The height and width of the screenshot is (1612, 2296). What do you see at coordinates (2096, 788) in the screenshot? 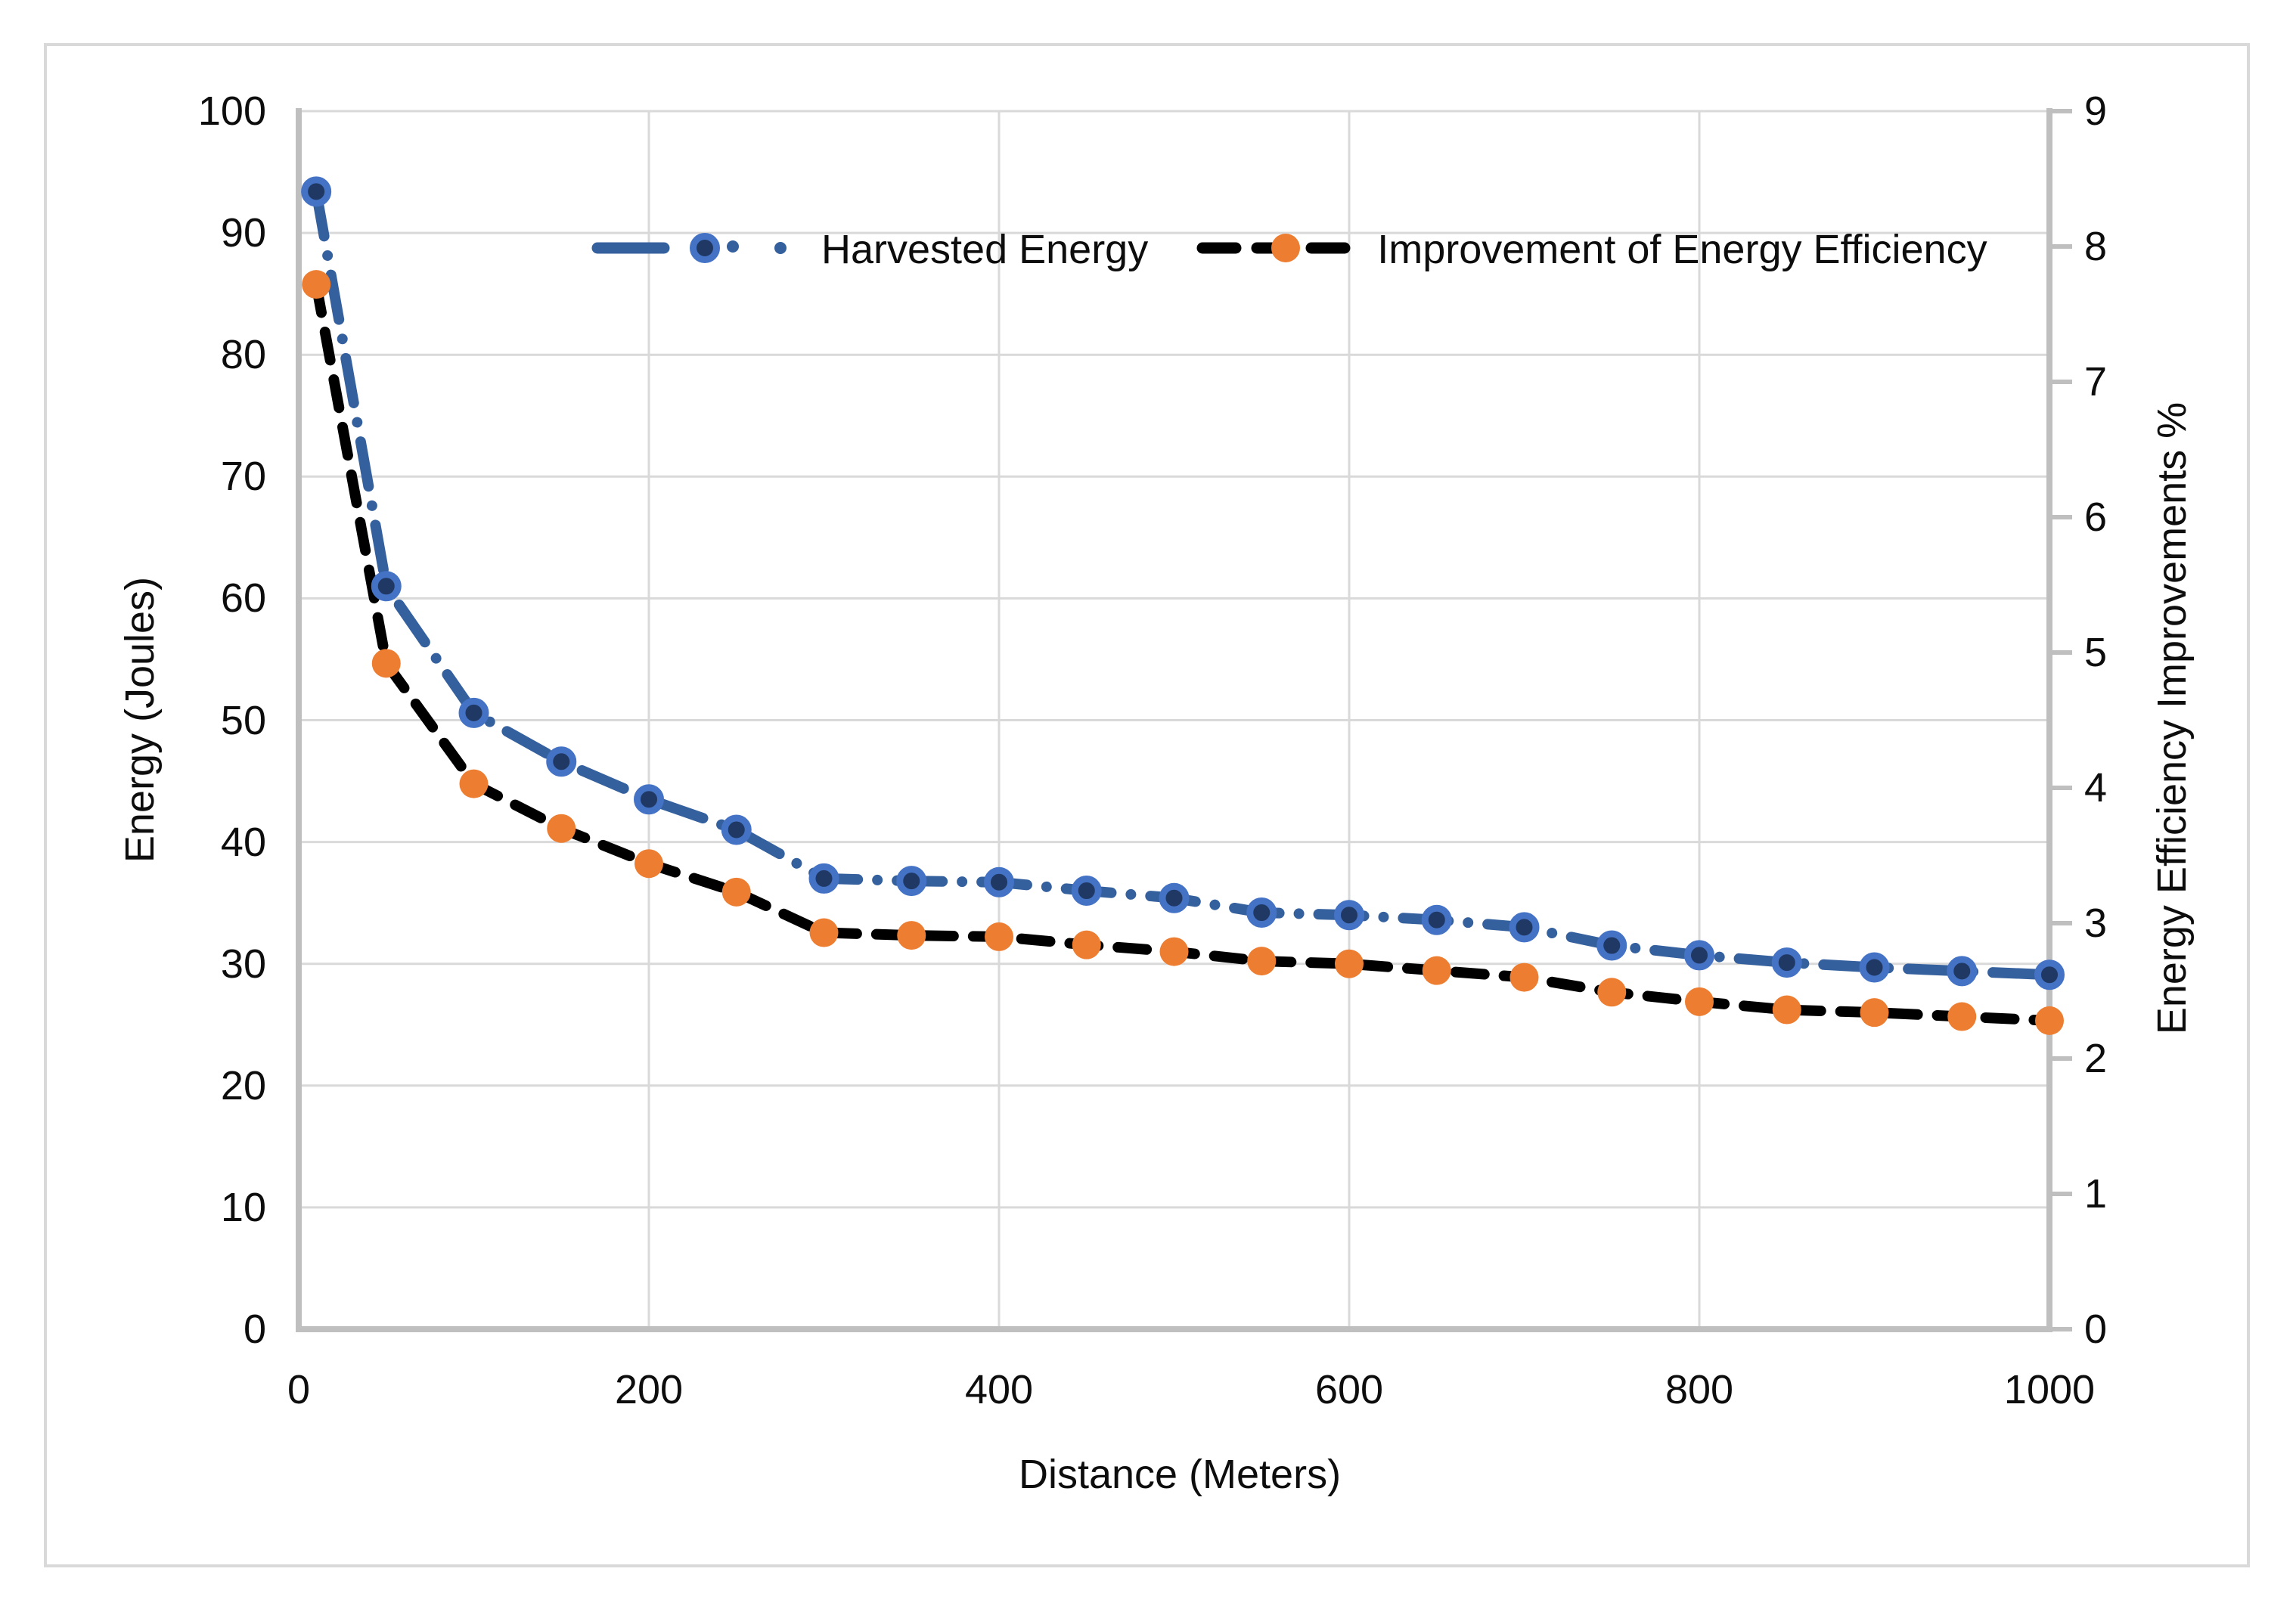
I see `right-axis-tick-label: 4` at bounding box center [2096, 788].